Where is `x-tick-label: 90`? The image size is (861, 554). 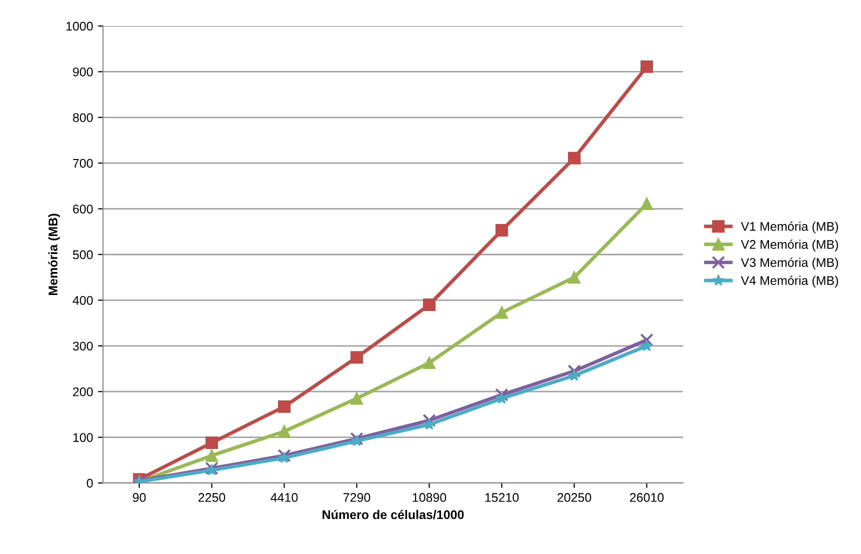
x-tick-label: 90 is located at coordinates (139, 497).